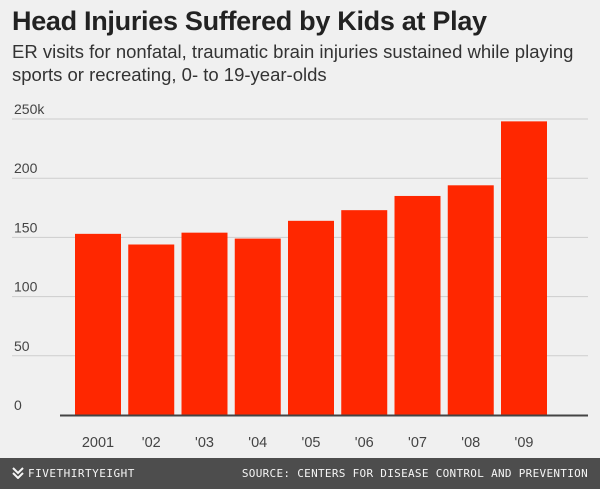  I want to click on chart-title: Head Injuries Suffered by Kids at Play, so click(249, 21).